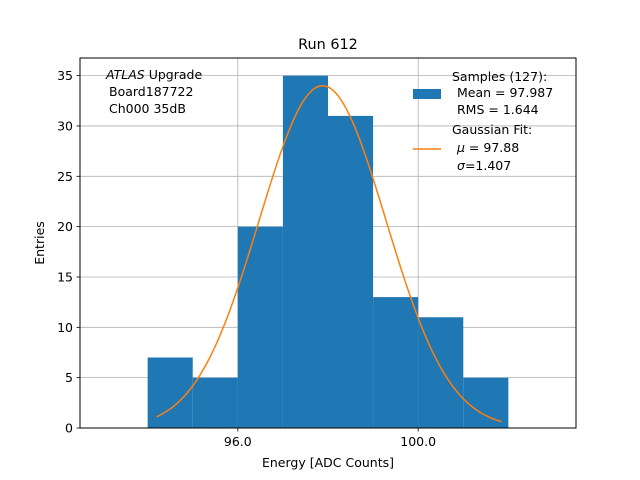 The image size is (640, 480). Describe the element at coordinates (69, 377) in the screenshot. I see `y-tick-label: 5` at that location.